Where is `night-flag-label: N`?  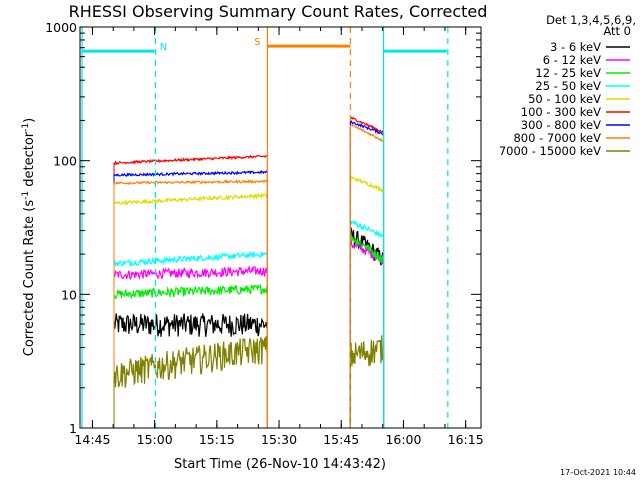 night-flag-label: N is located at coordinates (163, 47).